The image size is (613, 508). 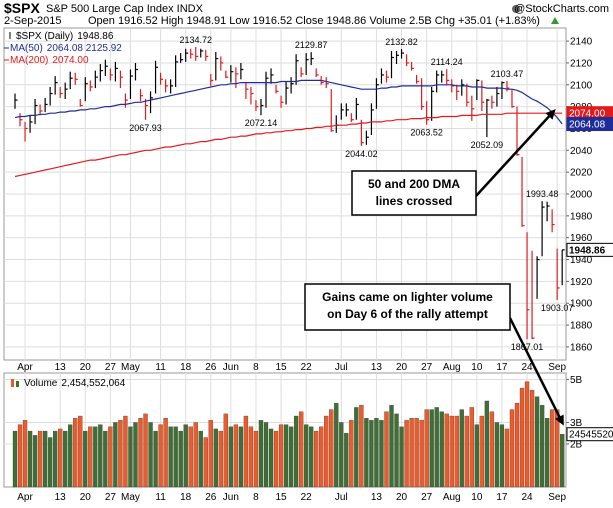 I want to click on legend-name: MA(200), so click(x=29, y=60).